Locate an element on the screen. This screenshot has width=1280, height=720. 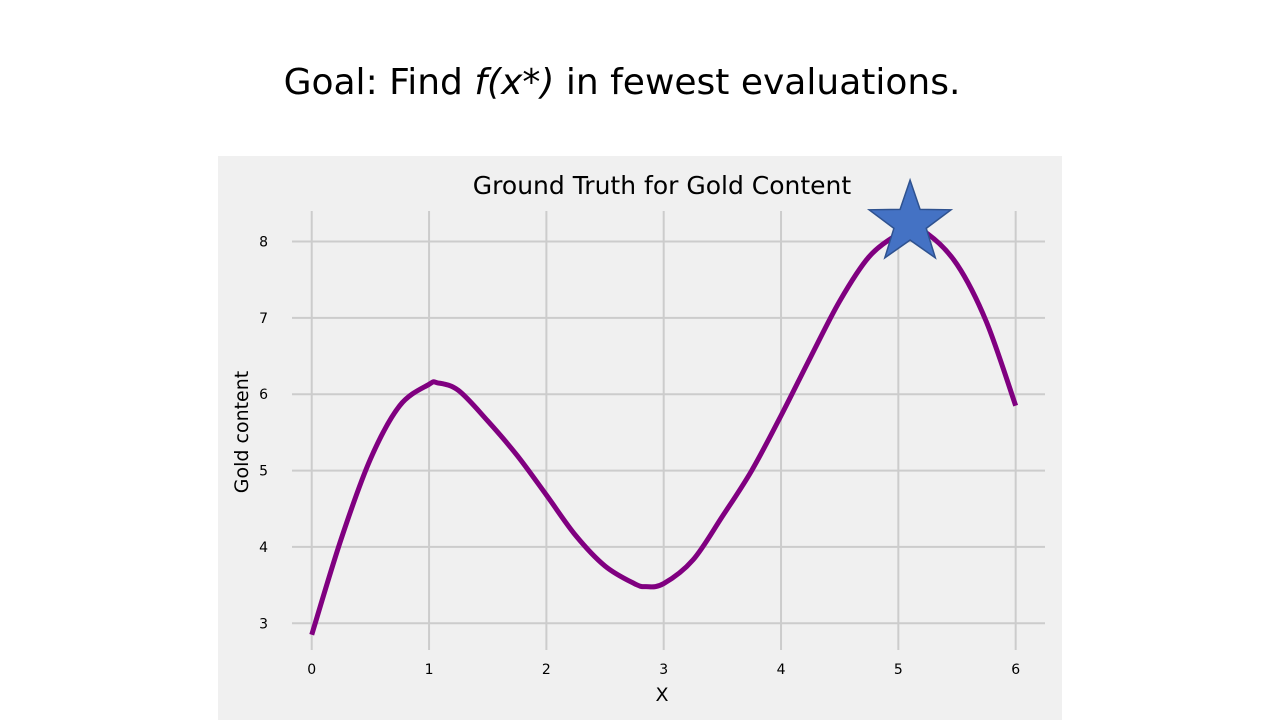
star-icon is located at coordinates (910, 218).